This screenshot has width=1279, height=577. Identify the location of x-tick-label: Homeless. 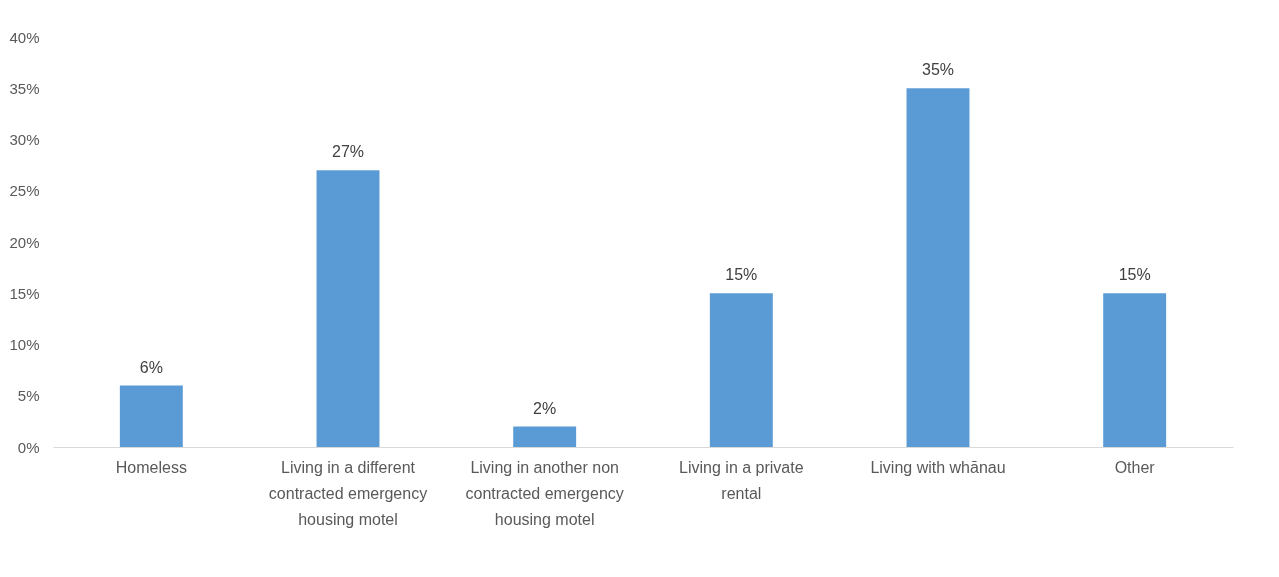
(151, 467).